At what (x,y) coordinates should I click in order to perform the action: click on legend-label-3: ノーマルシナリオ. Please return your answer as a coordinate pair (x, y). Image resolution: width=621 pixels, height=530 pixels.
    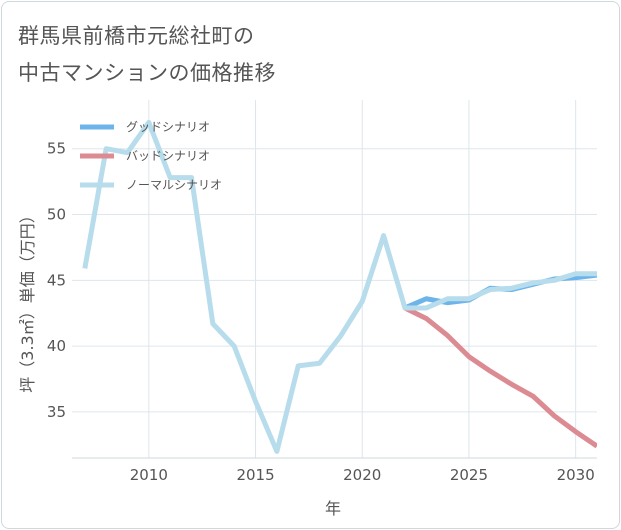
    Looking at the image, I should click on (174, 185).